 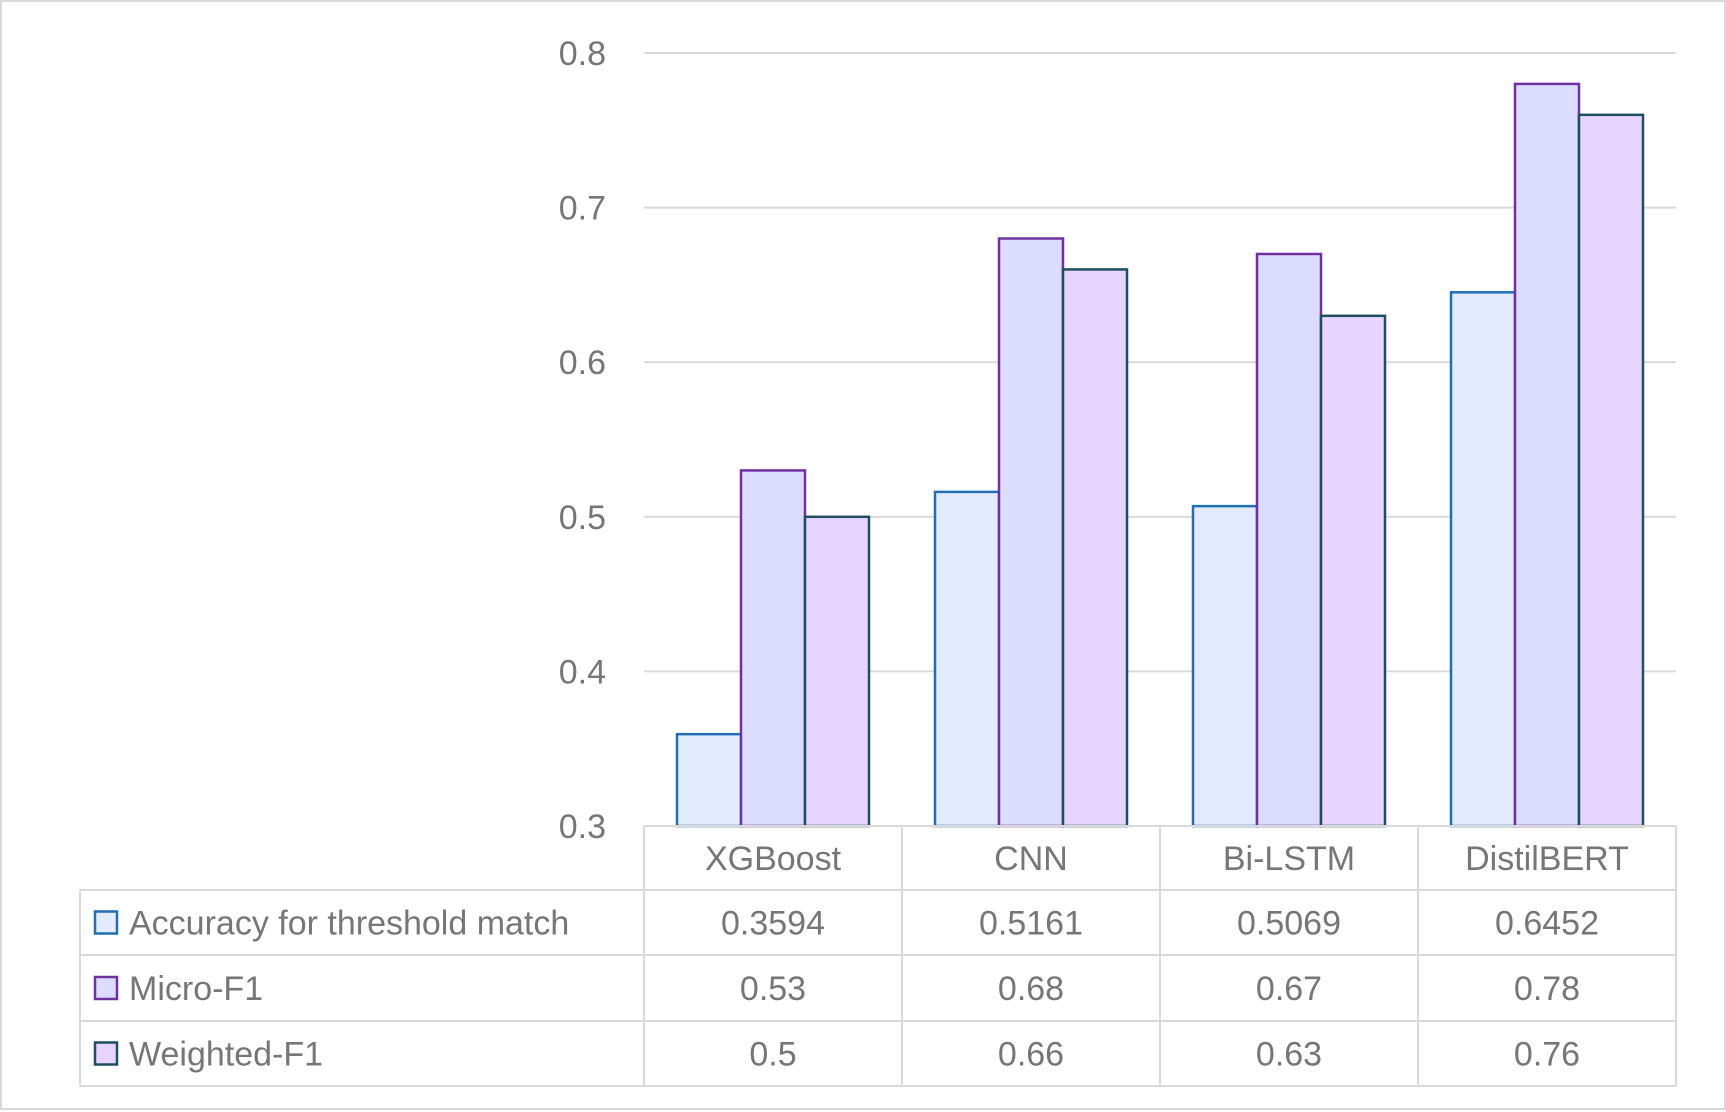 I want to click on bar-distilbert-micro-f1, so click(x=1547, y=455).